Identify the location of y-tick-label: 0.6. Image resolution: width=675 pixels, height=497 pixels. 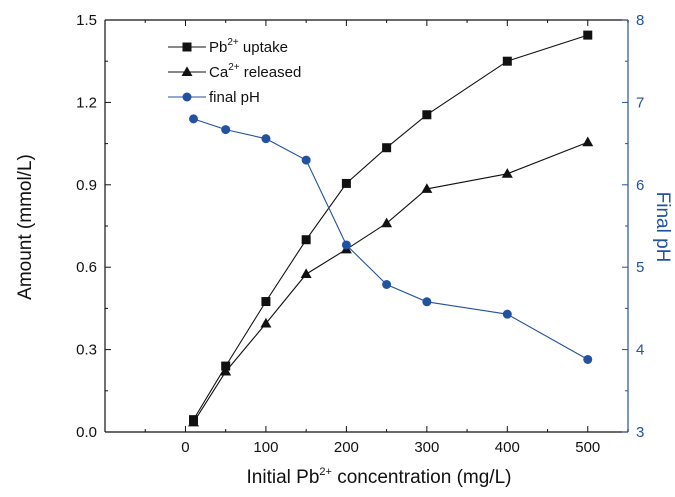
(86, 267).